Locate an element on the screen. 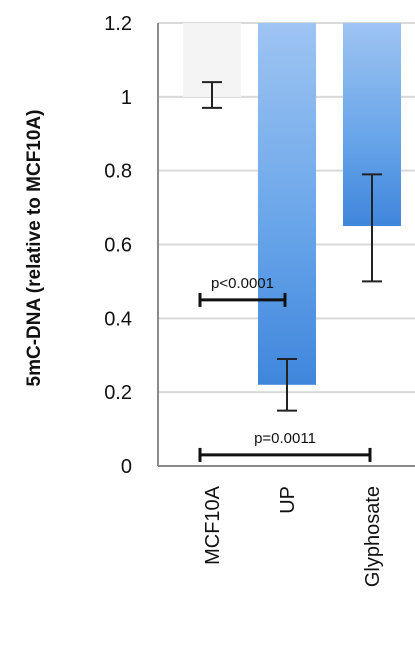 Image resolution: width=415 pixels, height=667 pixels. y-tick-label: 0.4 is located at coordinates (118, 319).